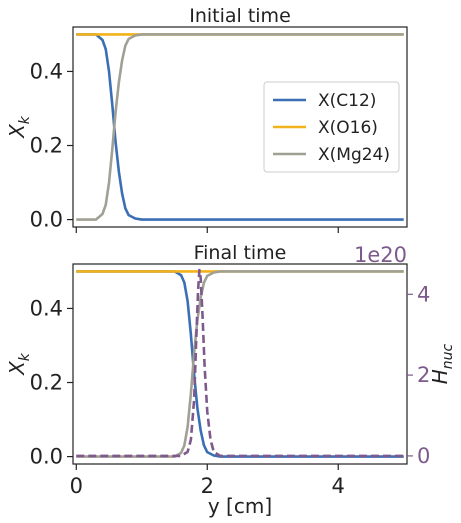 The width and height of the screenshot is (461, 523). I want to click on legend-label-o16: X(O16), so click(348, 128).